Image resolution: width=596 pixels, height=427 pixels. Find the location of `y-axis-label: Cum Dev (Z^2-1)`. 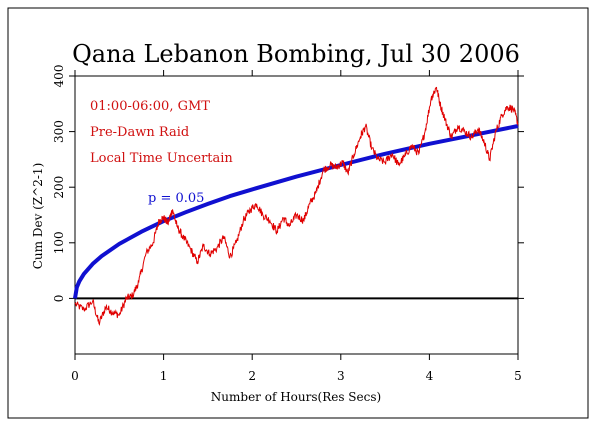

y-axis-label: Cum Dev (Z^2-1) is located at coordinates (38, 216).